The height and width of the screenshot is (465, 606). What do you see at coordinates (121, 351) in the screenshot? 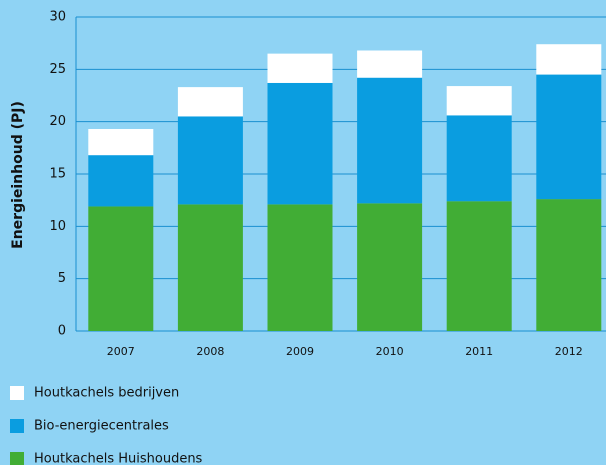
I see `x-tick-label: 2007` at bounding box center [121, 351].